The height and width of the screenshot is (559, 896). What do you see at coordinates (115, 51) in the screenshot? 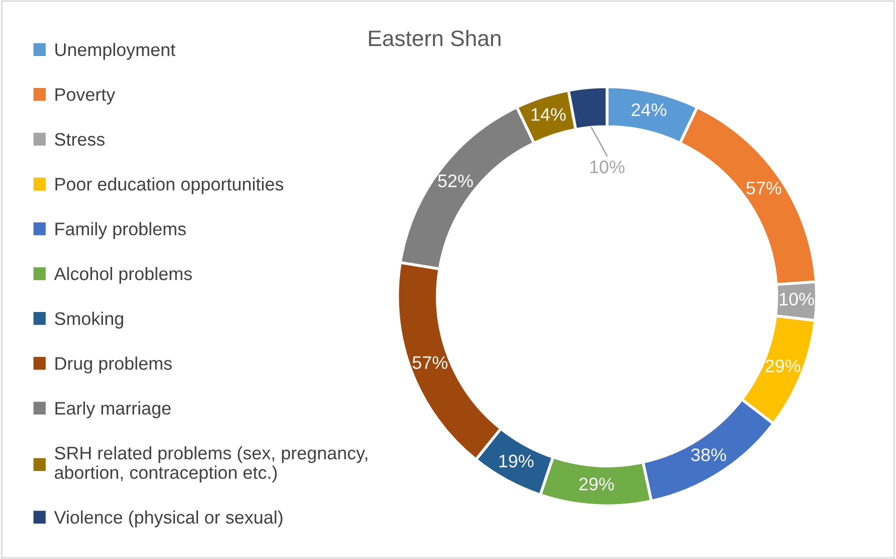
I see `legend-label: Unemployment` at bounding box center [115, 51].